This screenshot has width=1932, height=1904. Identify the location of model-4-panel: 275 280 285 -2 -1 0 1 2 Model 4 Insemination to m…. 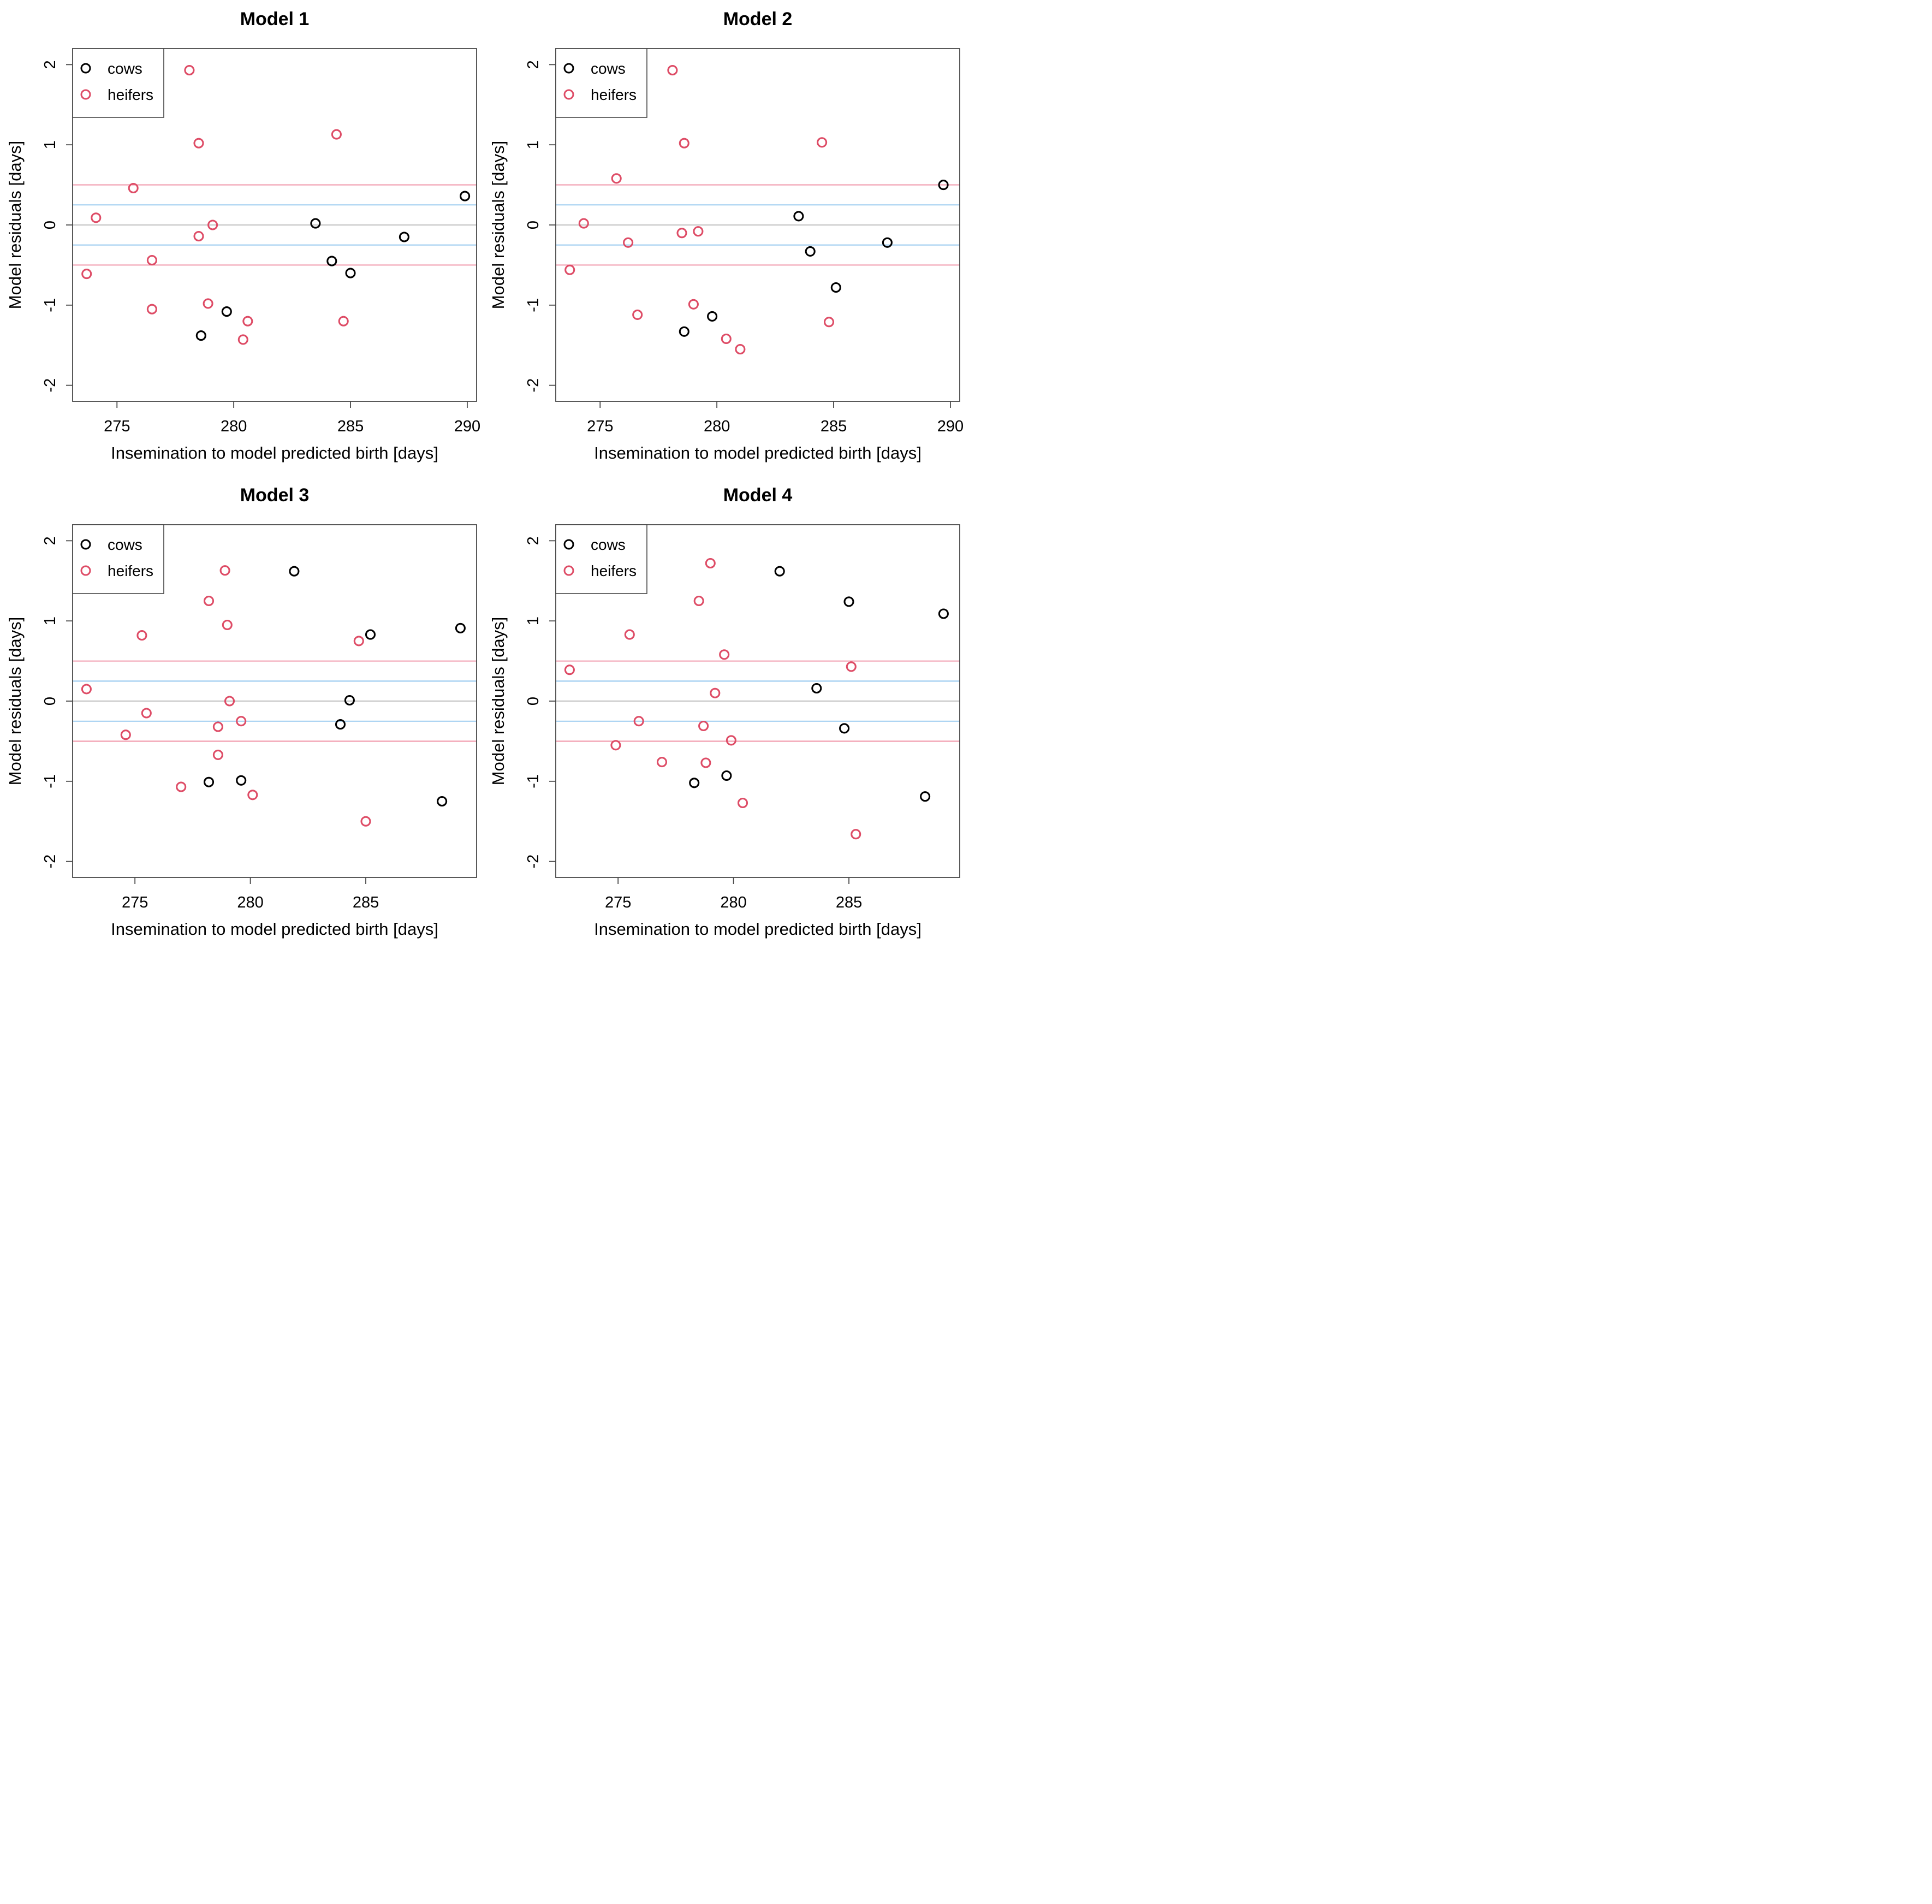
(724, 714).